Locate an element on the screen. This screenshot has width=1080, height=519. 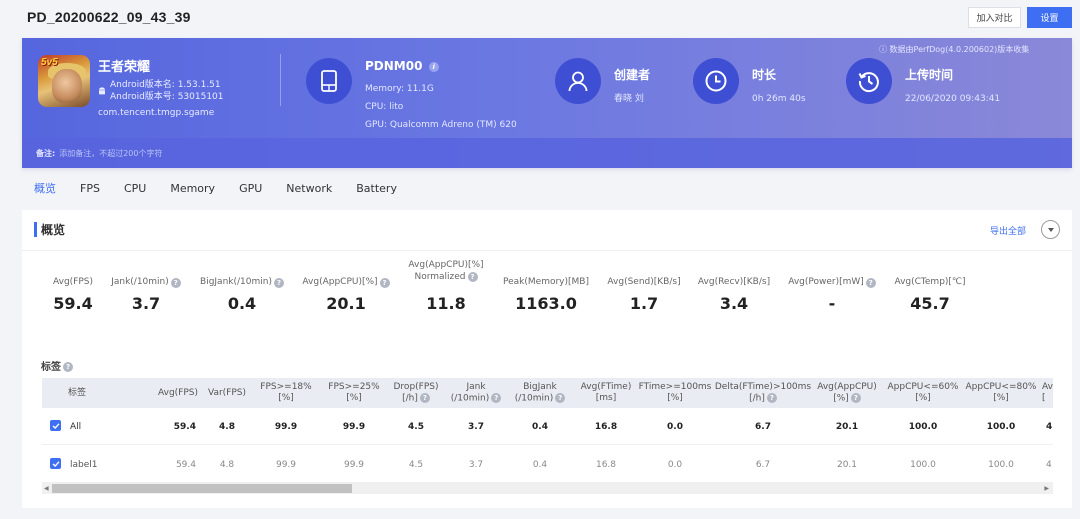
metric-bigjank: BigJank(/10min)? 0.4 is located at coordinates (242, 283).